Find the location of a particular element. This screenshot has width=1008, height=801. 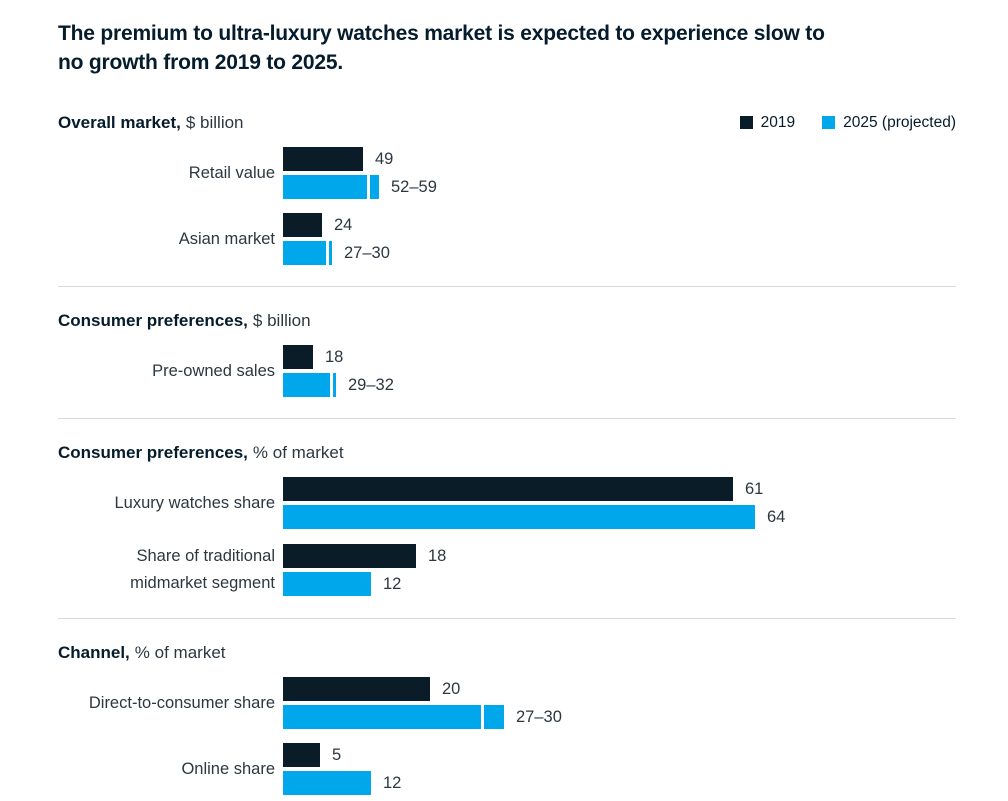

row-retail-value: Retail value 49 52–59 is located at coordinates (507, 173).